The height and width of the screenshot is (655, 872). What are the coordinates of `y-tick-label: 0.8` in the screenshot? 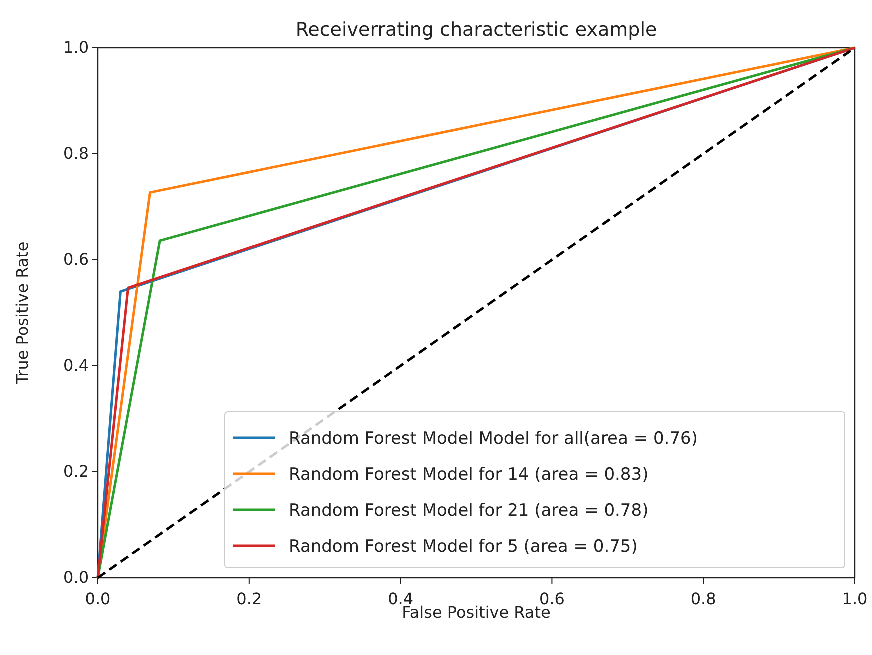 It's located at (76, 154).